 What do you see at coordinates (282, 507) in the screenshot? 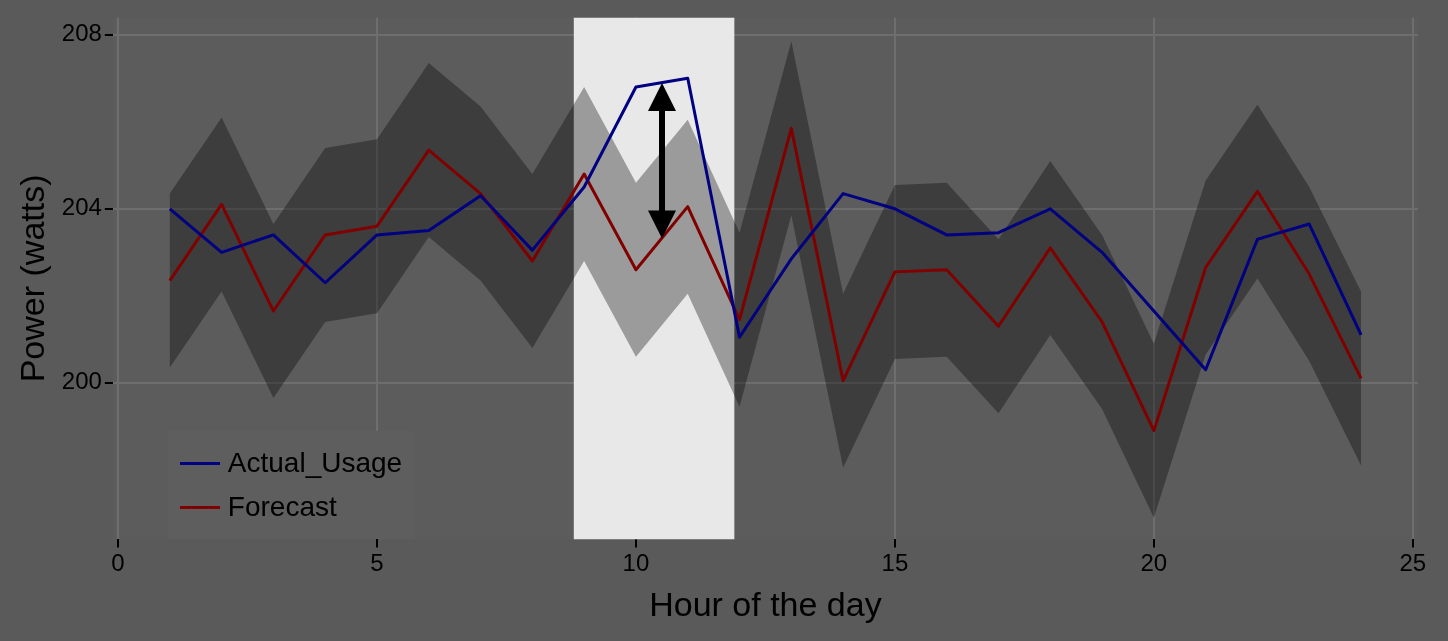
I see `legend-label: Forecast` at bounding box center [282, 507].